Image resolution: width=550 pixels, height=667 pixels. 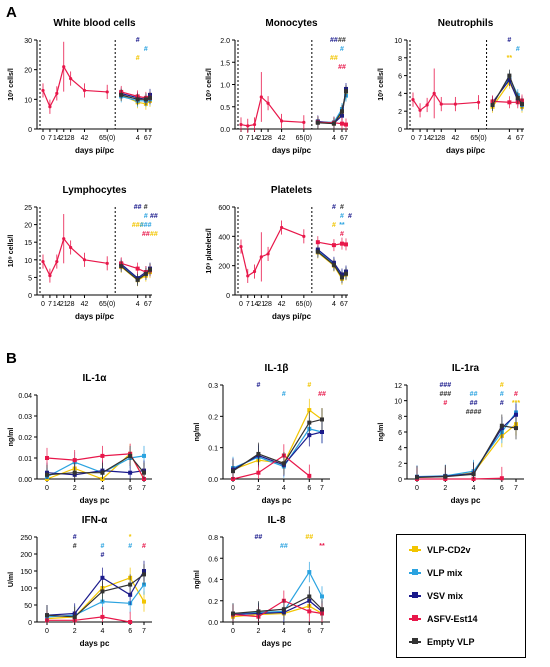 I want to click on legend-label: Empty VLP, so click(x=451, y=642).